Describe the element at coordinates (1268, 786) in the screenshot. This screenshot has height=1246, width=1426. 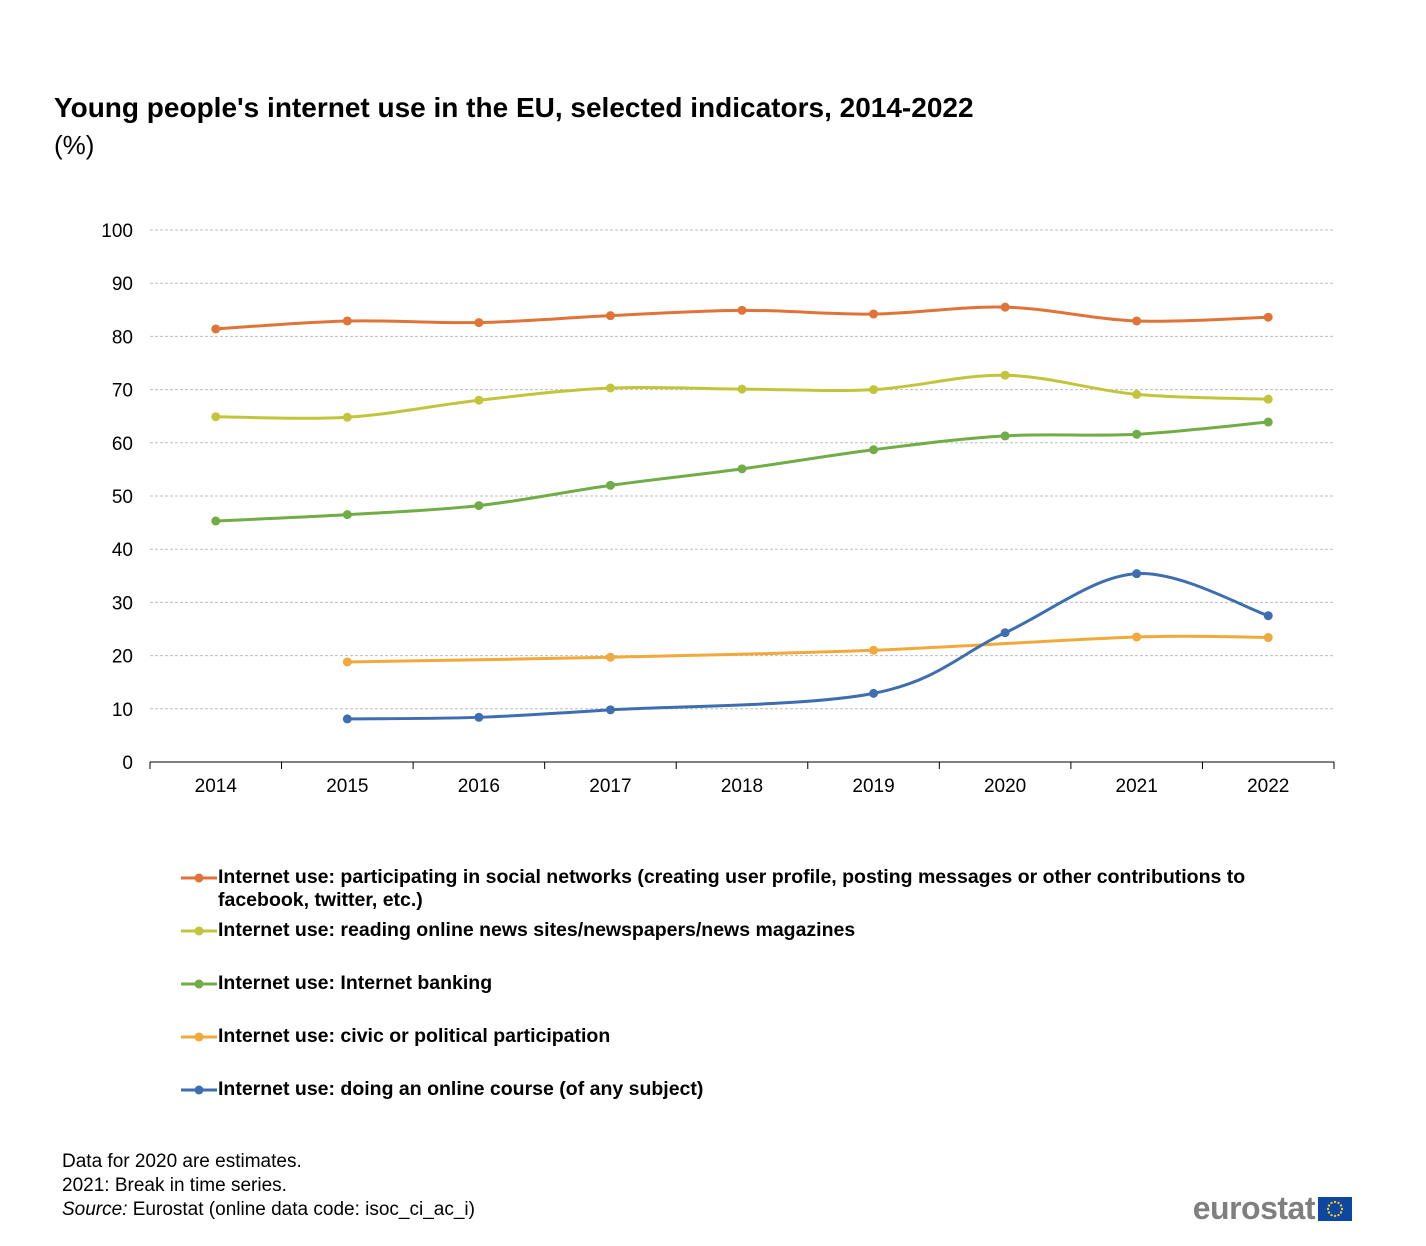
I see `x-tick-label: 2022` at that location.